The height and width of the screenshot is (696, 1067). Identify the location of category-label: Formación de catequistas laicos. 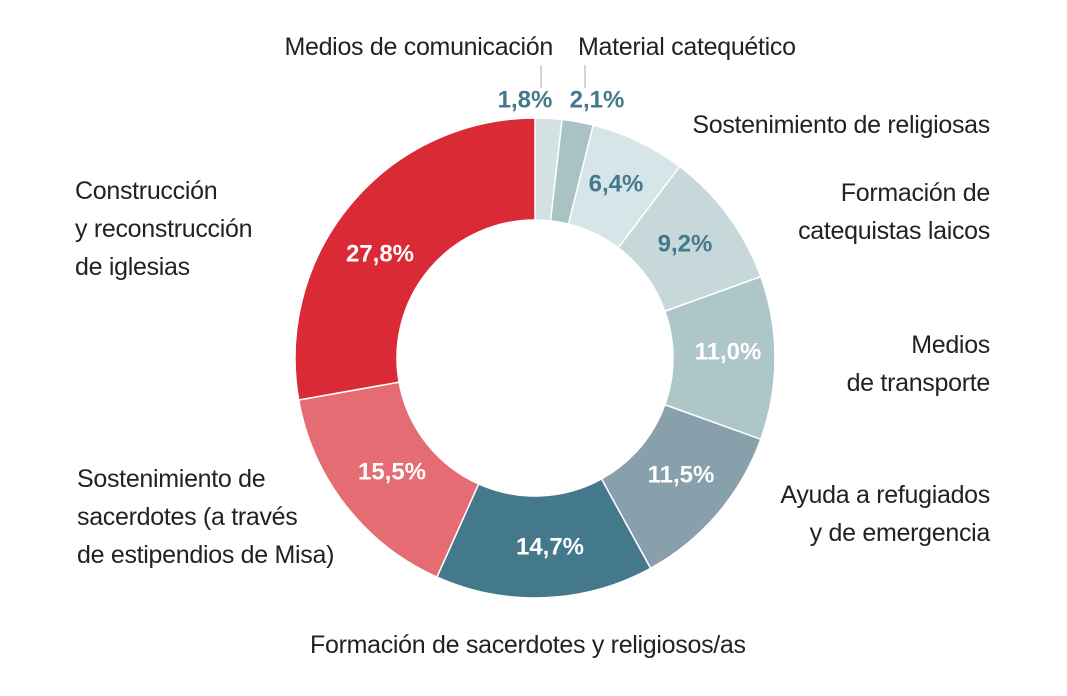
(894, 212).